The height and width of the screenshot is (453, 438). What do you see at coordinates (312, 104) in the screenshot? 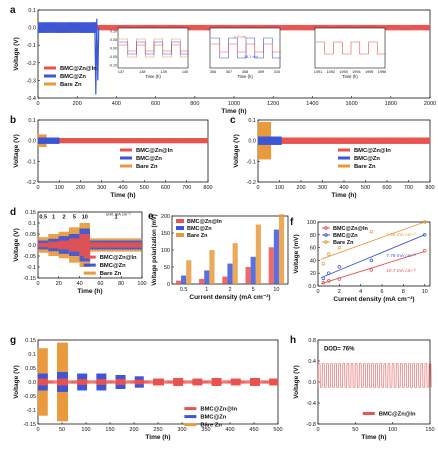
I see `x-tick-label: 1400` at bounding box center [312, 104].